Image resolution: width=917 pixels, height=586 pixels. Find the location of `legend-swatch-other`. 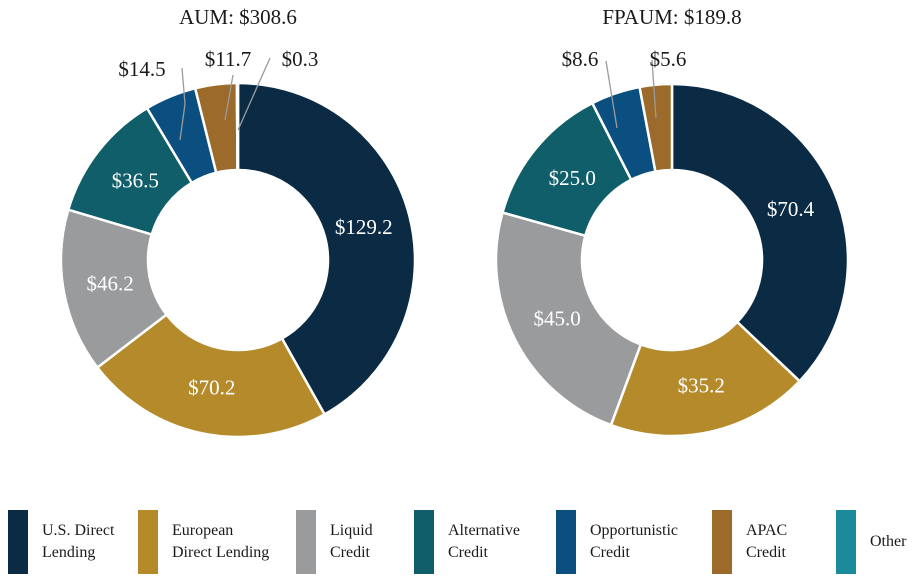

legend-swatch-other is located at coordinates (846, 542).